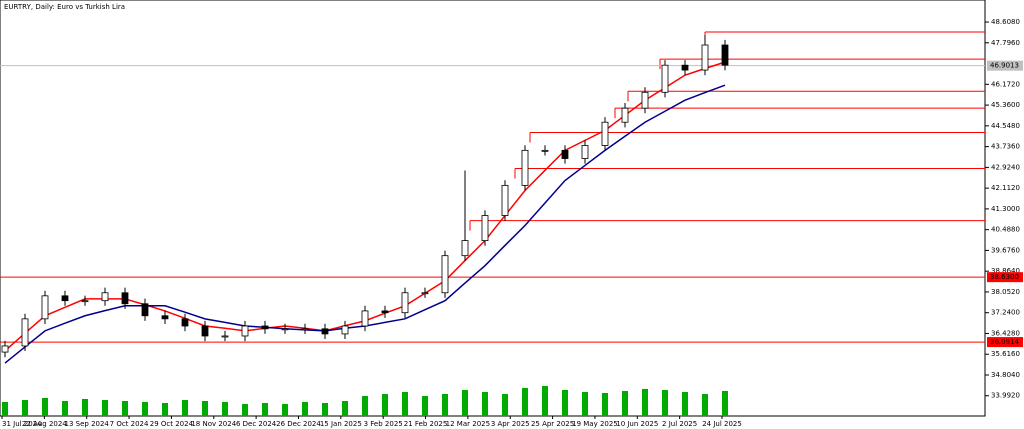 This screenshot has width=1024, height=429. I want to click on x-tick-label: 25 Apr 2025, so click(552, 424).